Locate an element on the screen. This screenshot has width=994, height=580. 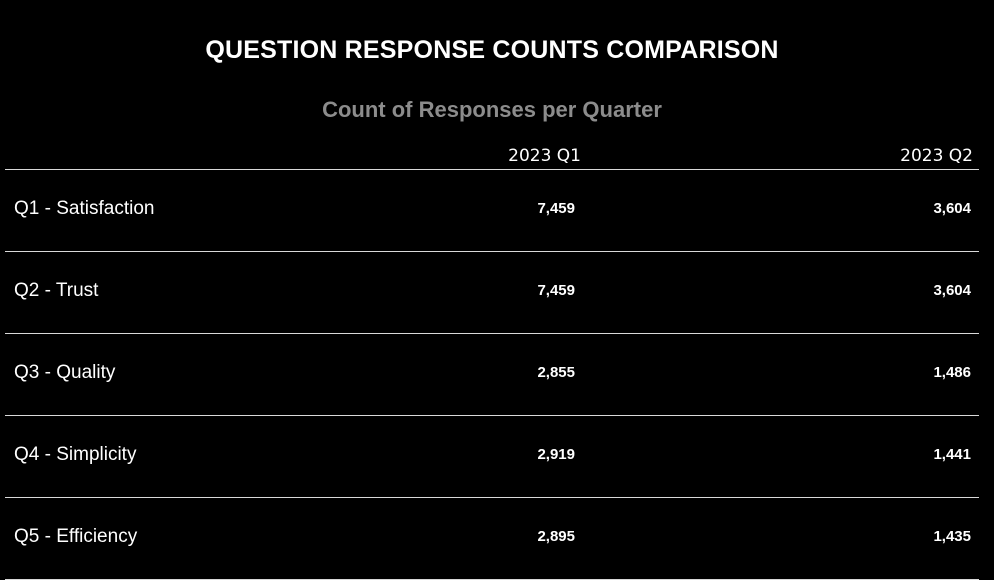
row-label: Q1 - Satisfaction is located at coordinates (84, 208).